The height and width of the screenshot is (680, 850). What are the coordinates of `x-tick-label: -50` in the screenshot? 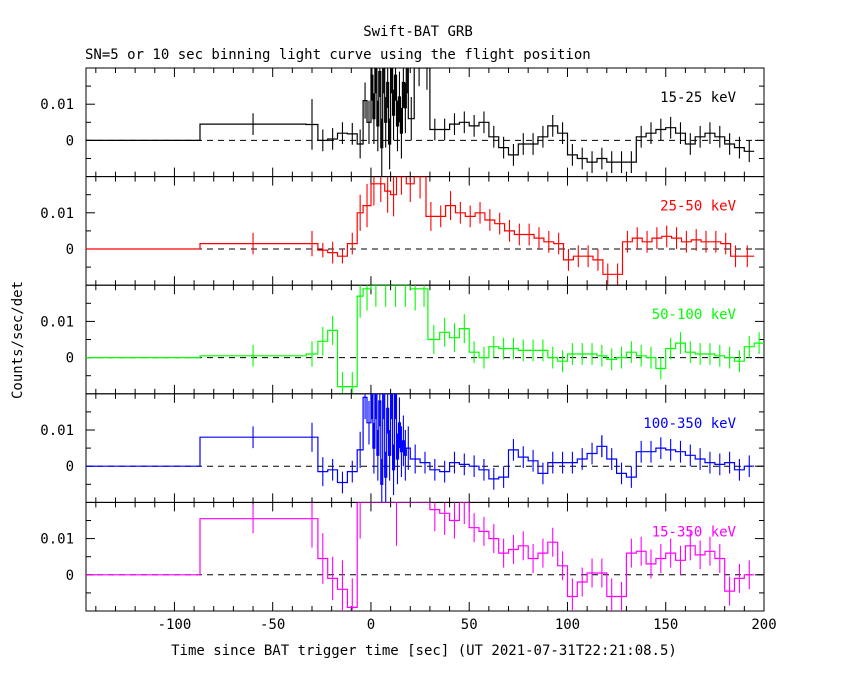 It's located at (272, 625).